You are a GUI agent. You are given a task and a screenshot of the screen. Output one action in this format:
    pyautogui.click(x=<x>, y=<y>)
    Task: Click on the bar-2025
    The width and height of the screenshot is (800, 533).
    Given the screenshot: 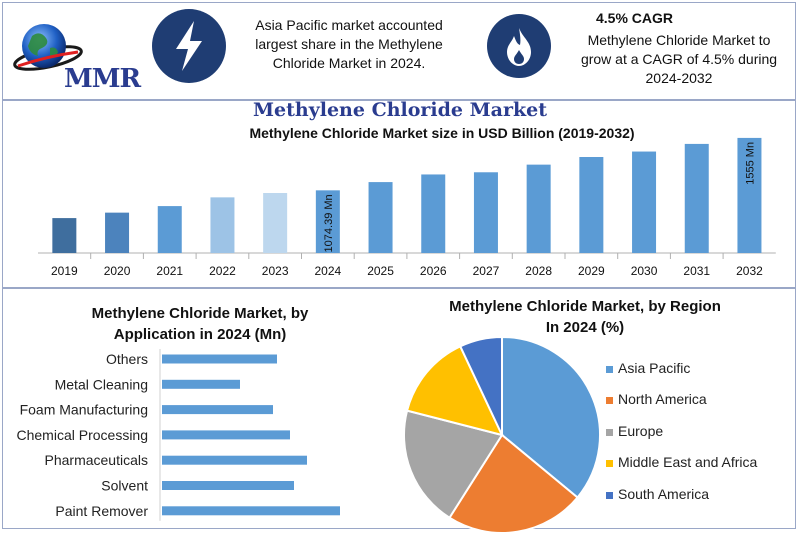 What is the action you would take?
    pyautogui.click(x=380, y=217)
    